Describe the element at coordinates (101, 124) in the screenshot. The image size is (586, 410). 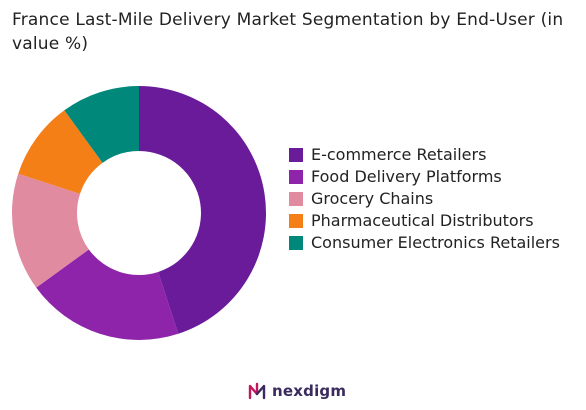
I see `donut-slice-consumer-electronics-retailers` at that location.